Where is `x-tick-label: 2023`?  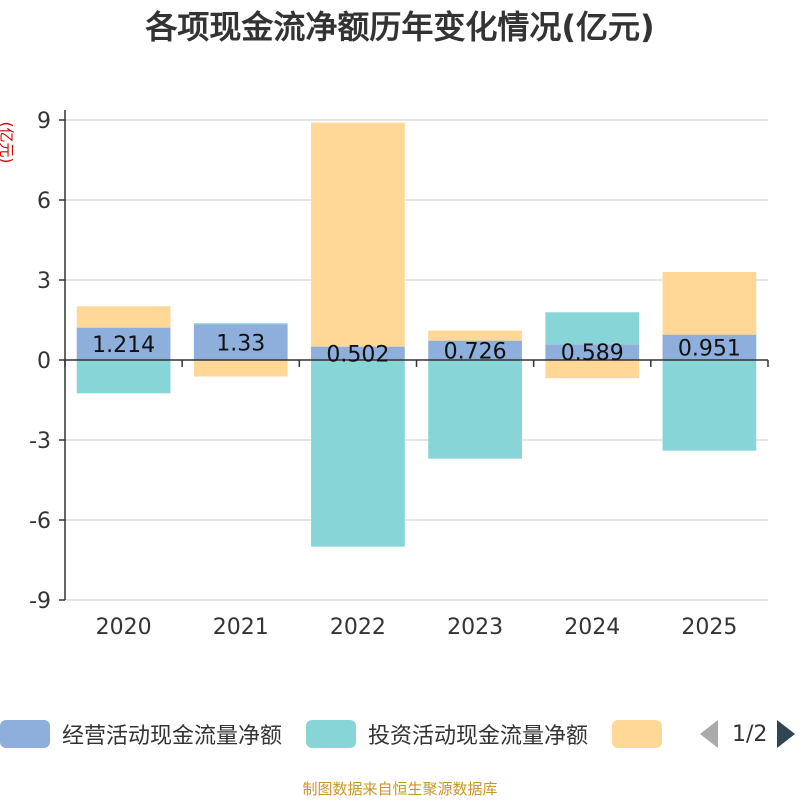 x-tick-label: 2023 is located at coordinates (475, 627).